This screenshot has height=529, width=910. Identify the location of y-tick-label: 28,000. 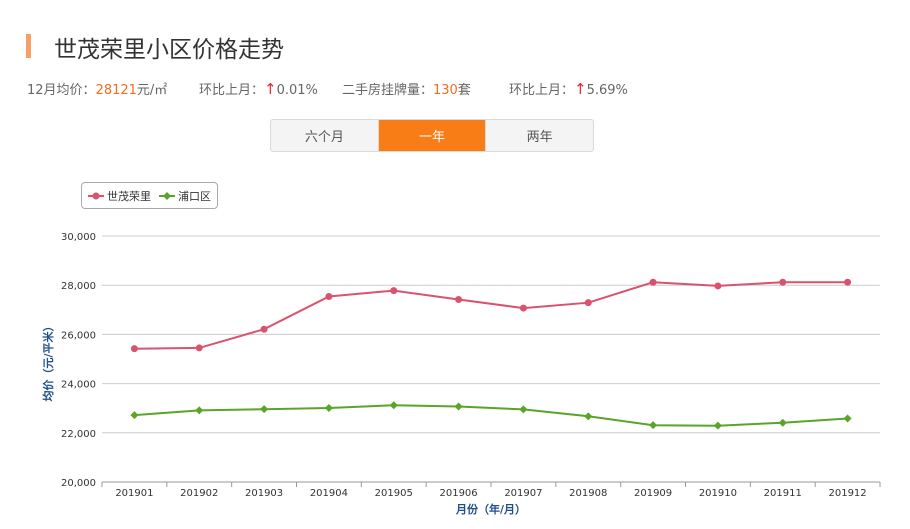
(78, 286).